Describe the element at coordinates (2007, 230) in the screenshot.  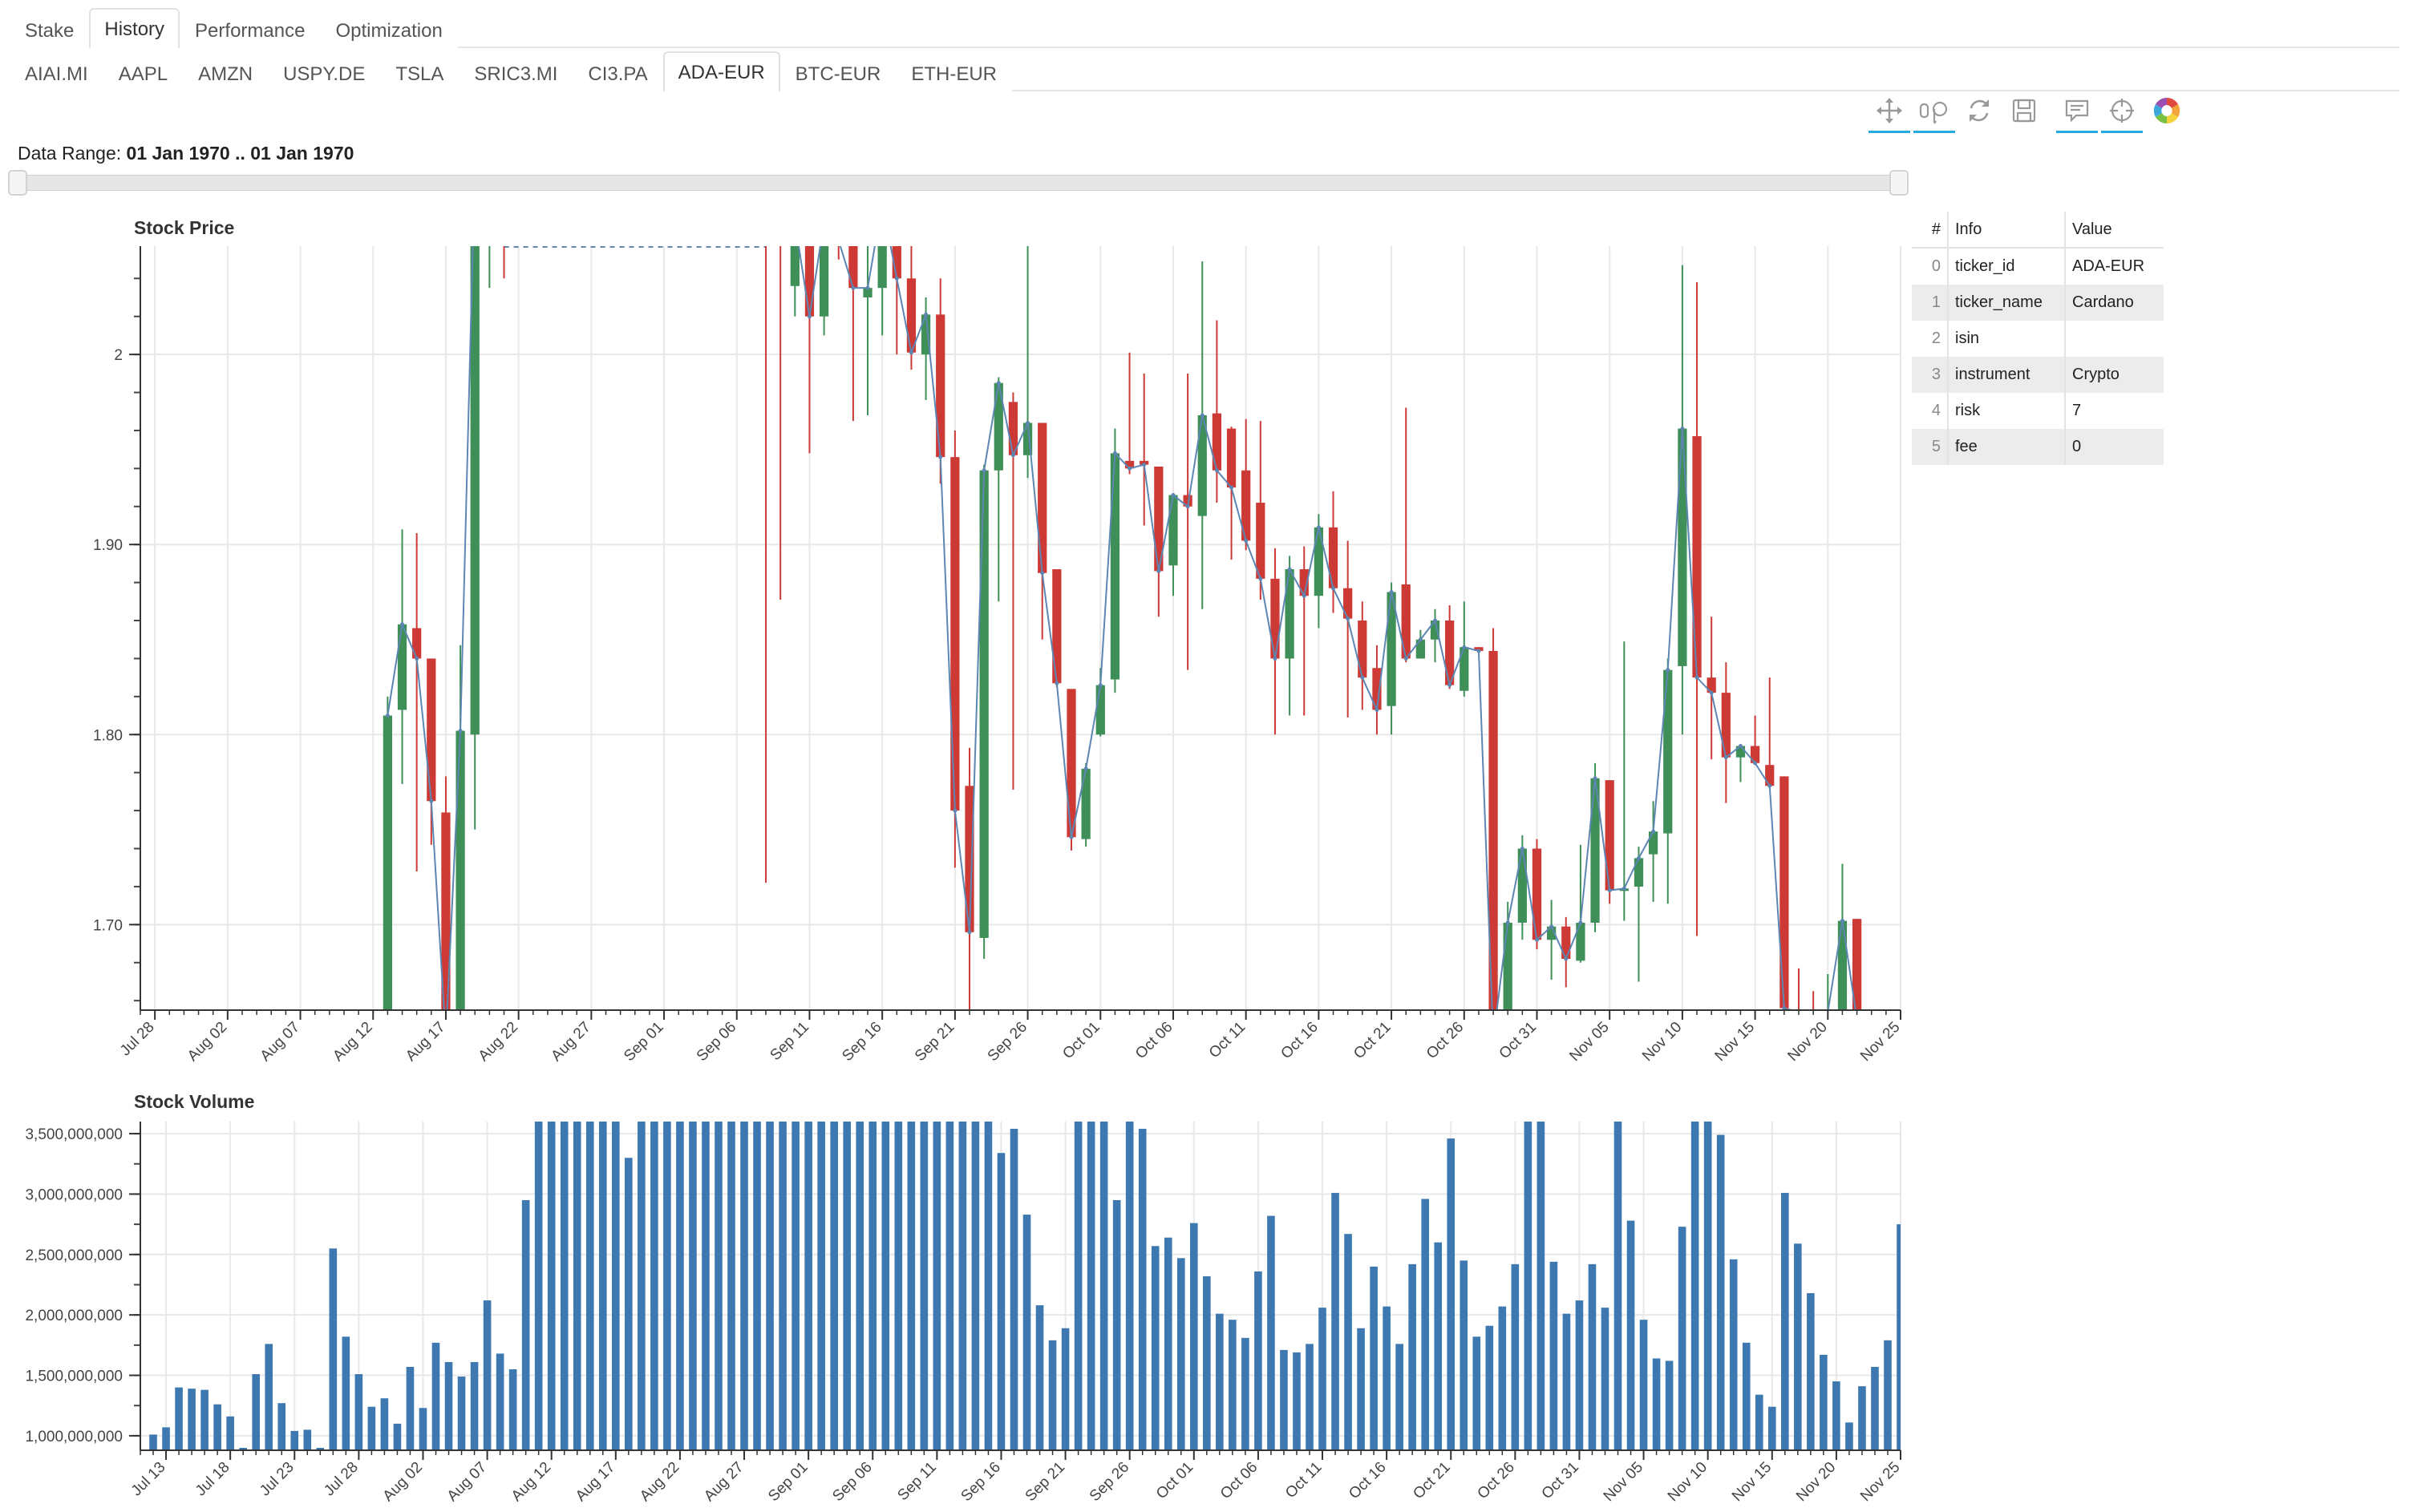
I see `info-header-info: Info` at that location.